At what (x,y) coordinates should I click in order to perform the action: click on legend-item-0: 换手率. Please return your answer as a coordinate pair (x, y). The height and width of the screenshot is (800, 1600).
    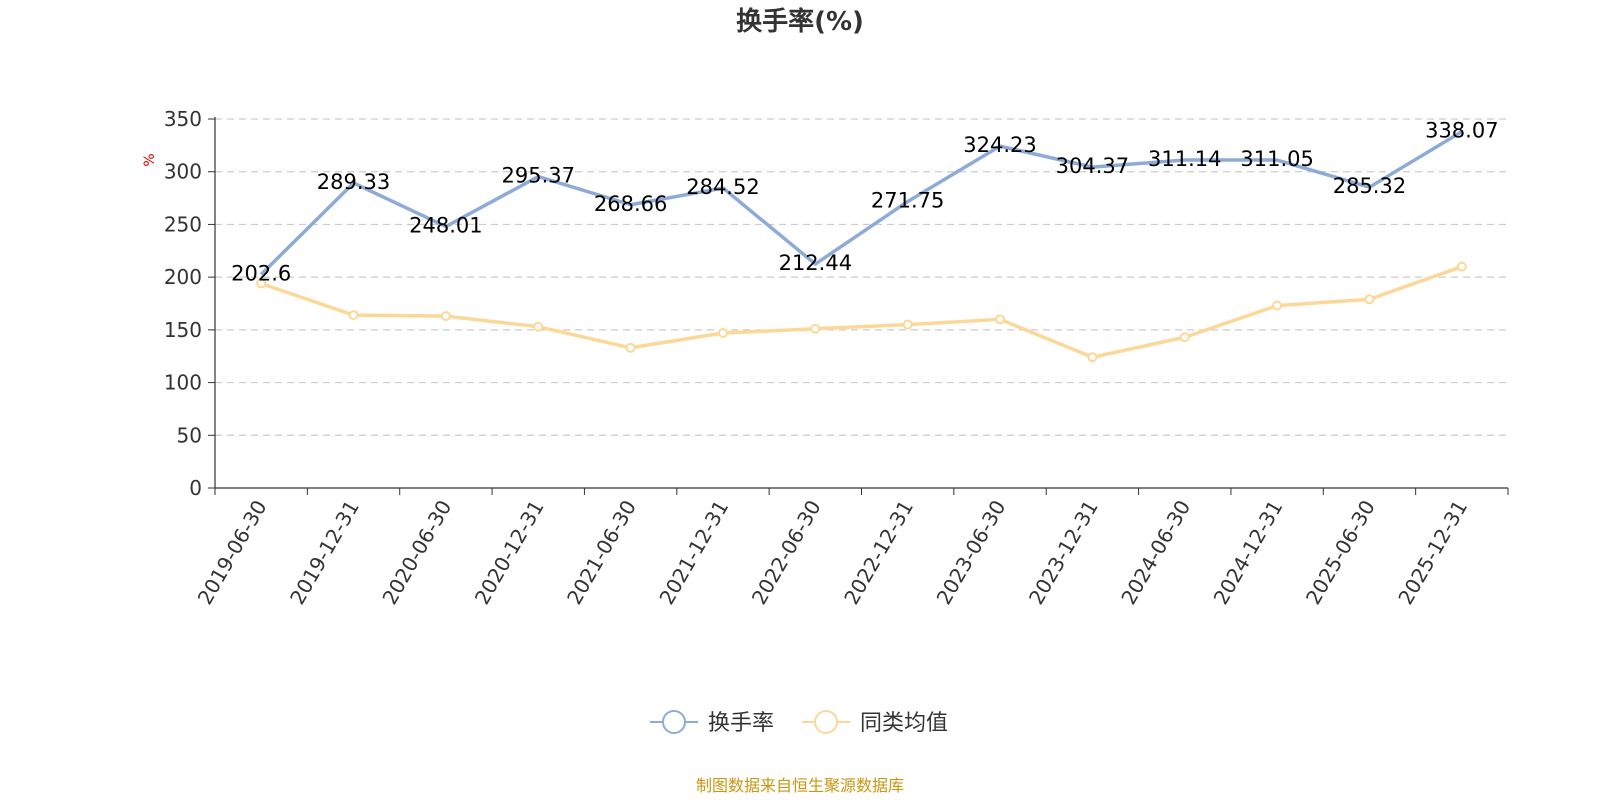
    Looking at the image, I should click on (712, 723).